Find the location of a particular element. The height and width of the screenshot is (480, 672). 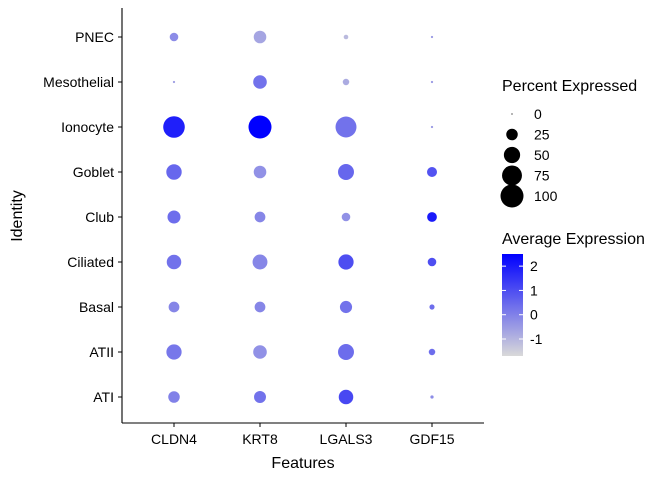

dot-ionocyte-gdf15 is located at coordinates (432, 127).